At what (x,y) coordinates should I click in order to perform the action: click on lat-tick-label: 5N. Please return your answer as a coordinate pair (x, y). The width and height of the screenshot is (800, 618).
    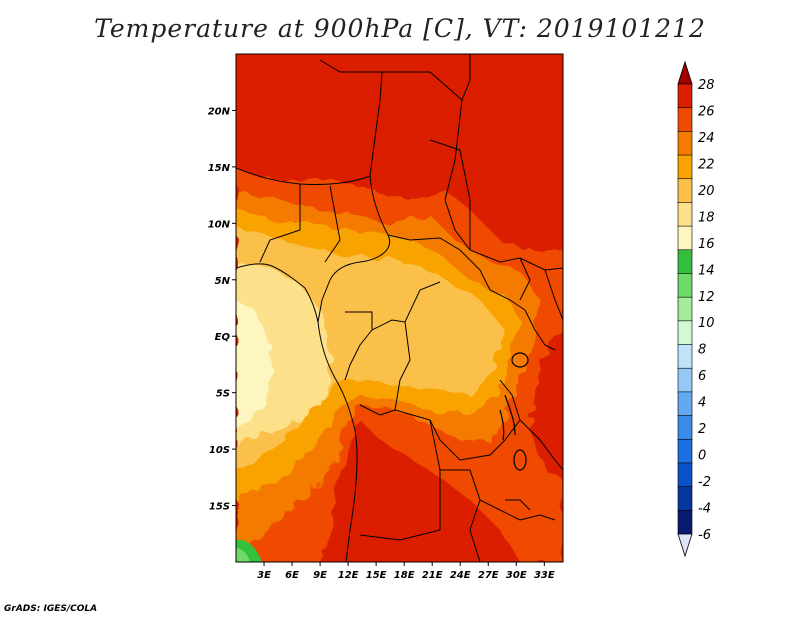
    Looking at the image, I should click on (223, 281).